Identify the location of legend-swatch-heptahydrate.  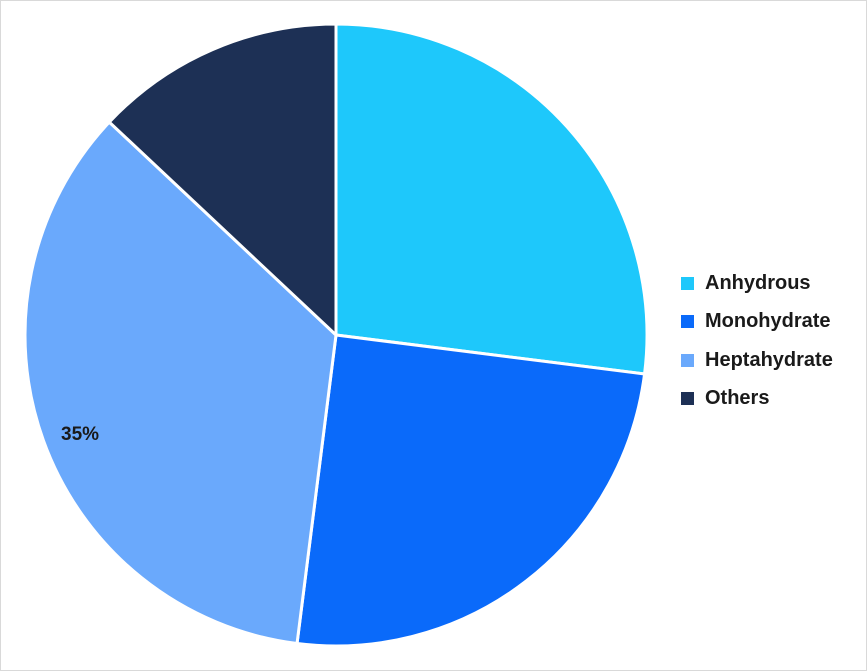
(687, 360).